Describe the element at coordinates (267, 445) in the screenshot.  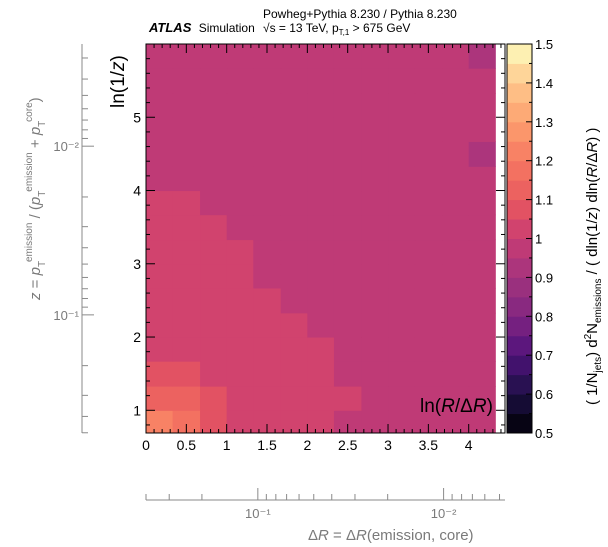
I see `x-tick-label: 1.5` at that location.